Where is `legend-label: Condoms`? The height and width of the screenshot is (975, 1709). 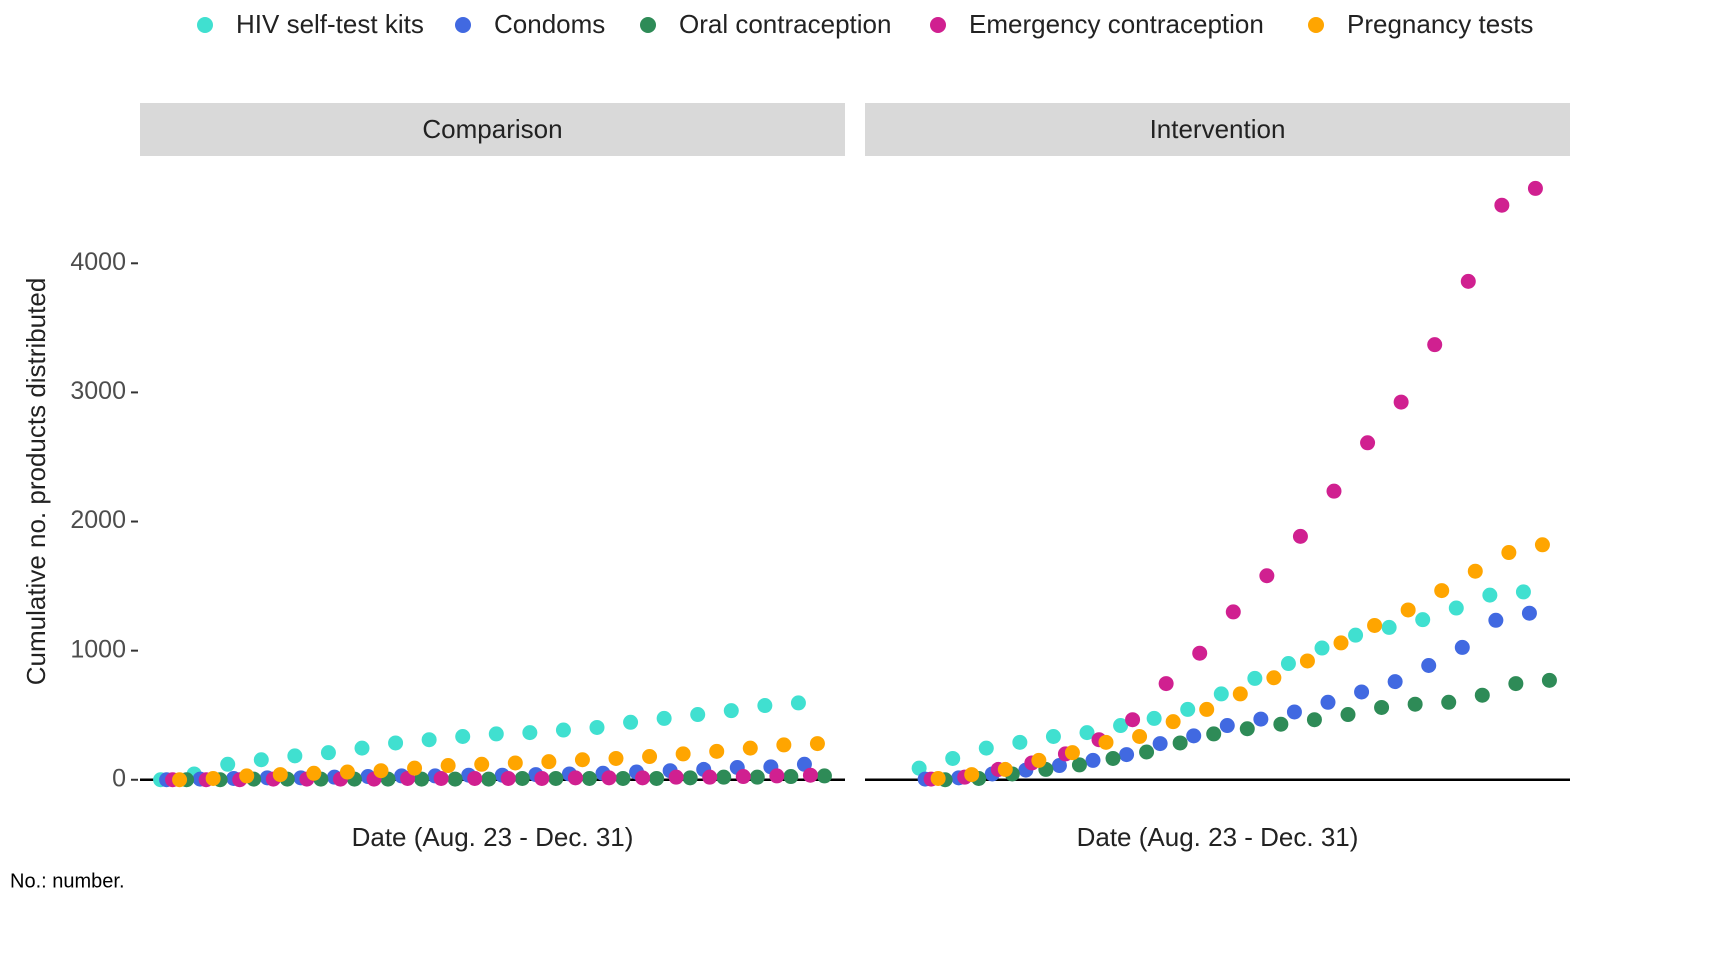 legend-label: Condoms is located at coordinates (549, 24).